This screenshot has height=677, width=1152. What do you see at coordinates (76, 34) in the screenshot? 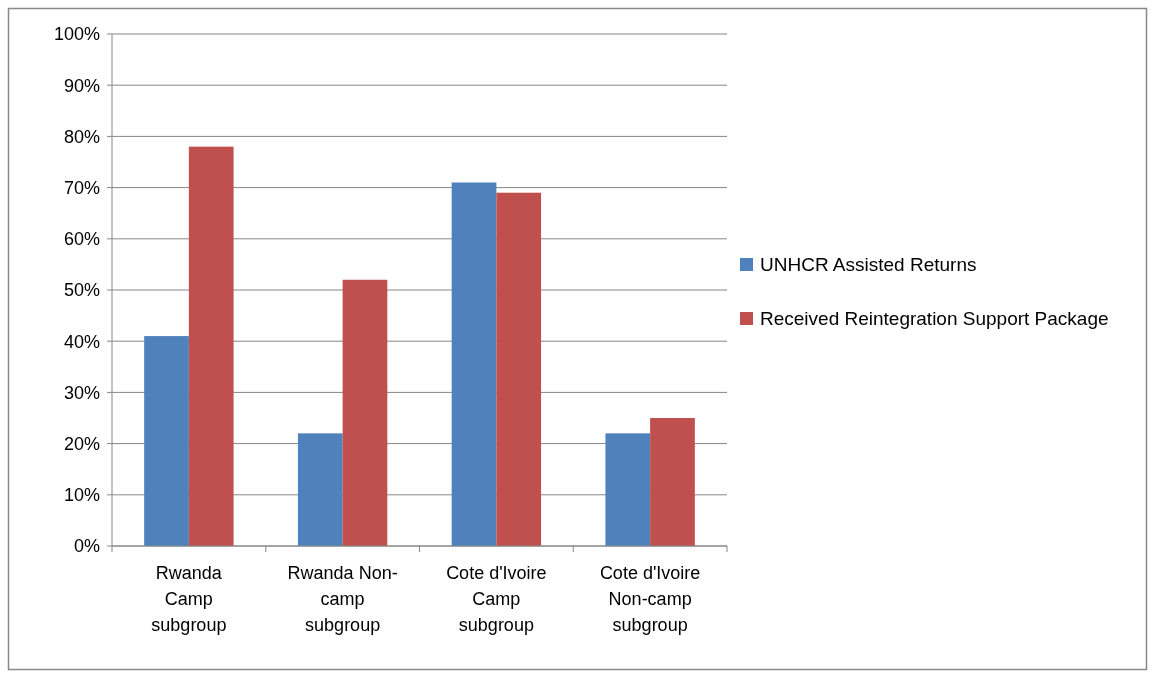
I see `y-tick-label: 100%` at bounding box center [76, 34].